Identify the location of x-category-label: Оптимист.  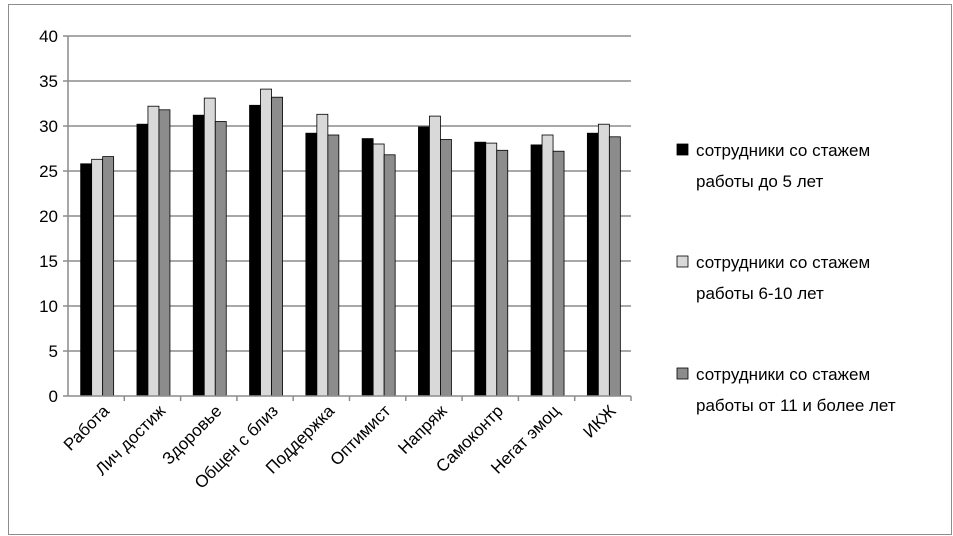
(360, 435).